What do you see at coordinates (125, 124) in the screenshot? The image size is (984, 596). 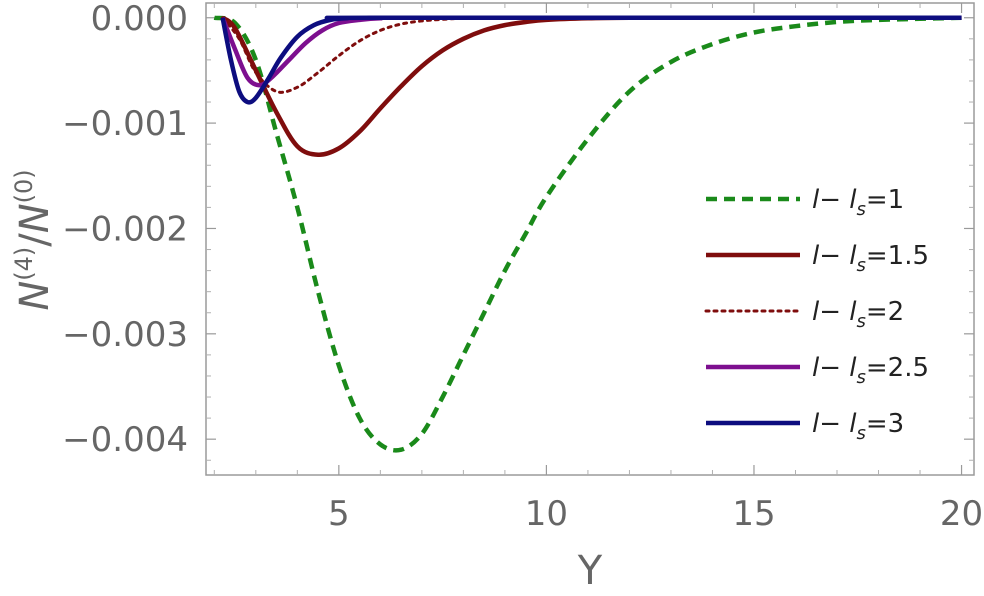 I see `y-tick-label: −0.001` at bounding box center [125, 124].